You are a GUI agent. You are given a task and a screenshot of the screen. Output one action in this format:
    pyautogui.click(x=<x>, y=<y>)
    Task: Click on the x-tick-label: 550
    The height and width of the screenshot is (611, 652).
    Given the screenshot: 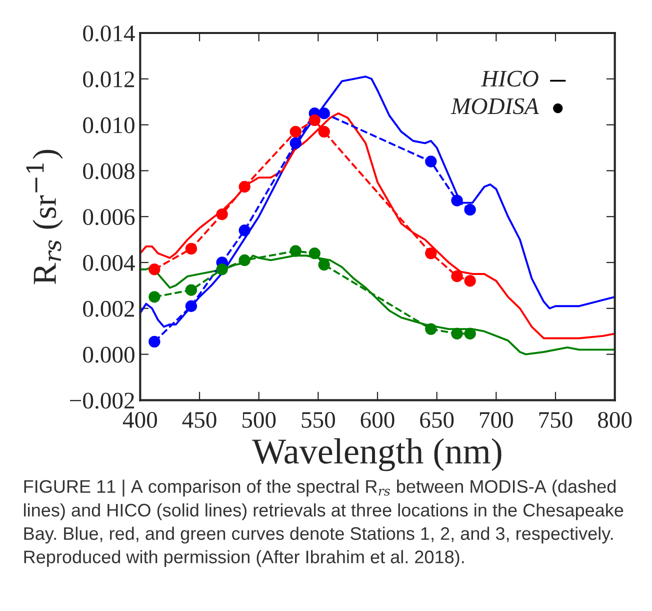 What is the action you would take?
    pyautogui.click(x=318, y=420)
    